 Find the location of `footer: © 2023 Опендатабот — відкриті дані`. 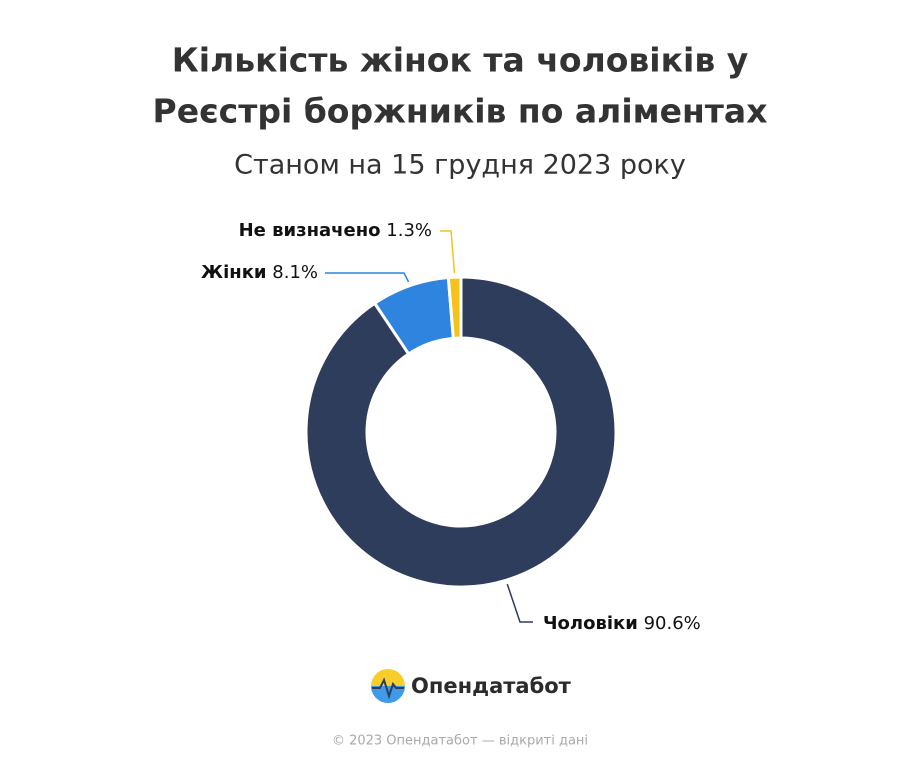

footer: © 2023 Опендатабот — відкриті дані is located at coordinates (460, 741).